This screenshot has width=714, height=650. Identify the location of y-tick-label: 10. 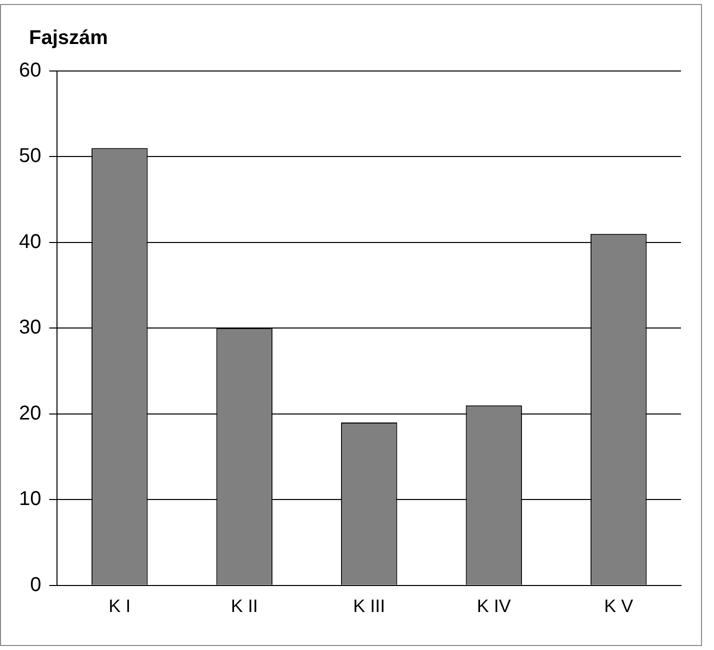
(30, 499).